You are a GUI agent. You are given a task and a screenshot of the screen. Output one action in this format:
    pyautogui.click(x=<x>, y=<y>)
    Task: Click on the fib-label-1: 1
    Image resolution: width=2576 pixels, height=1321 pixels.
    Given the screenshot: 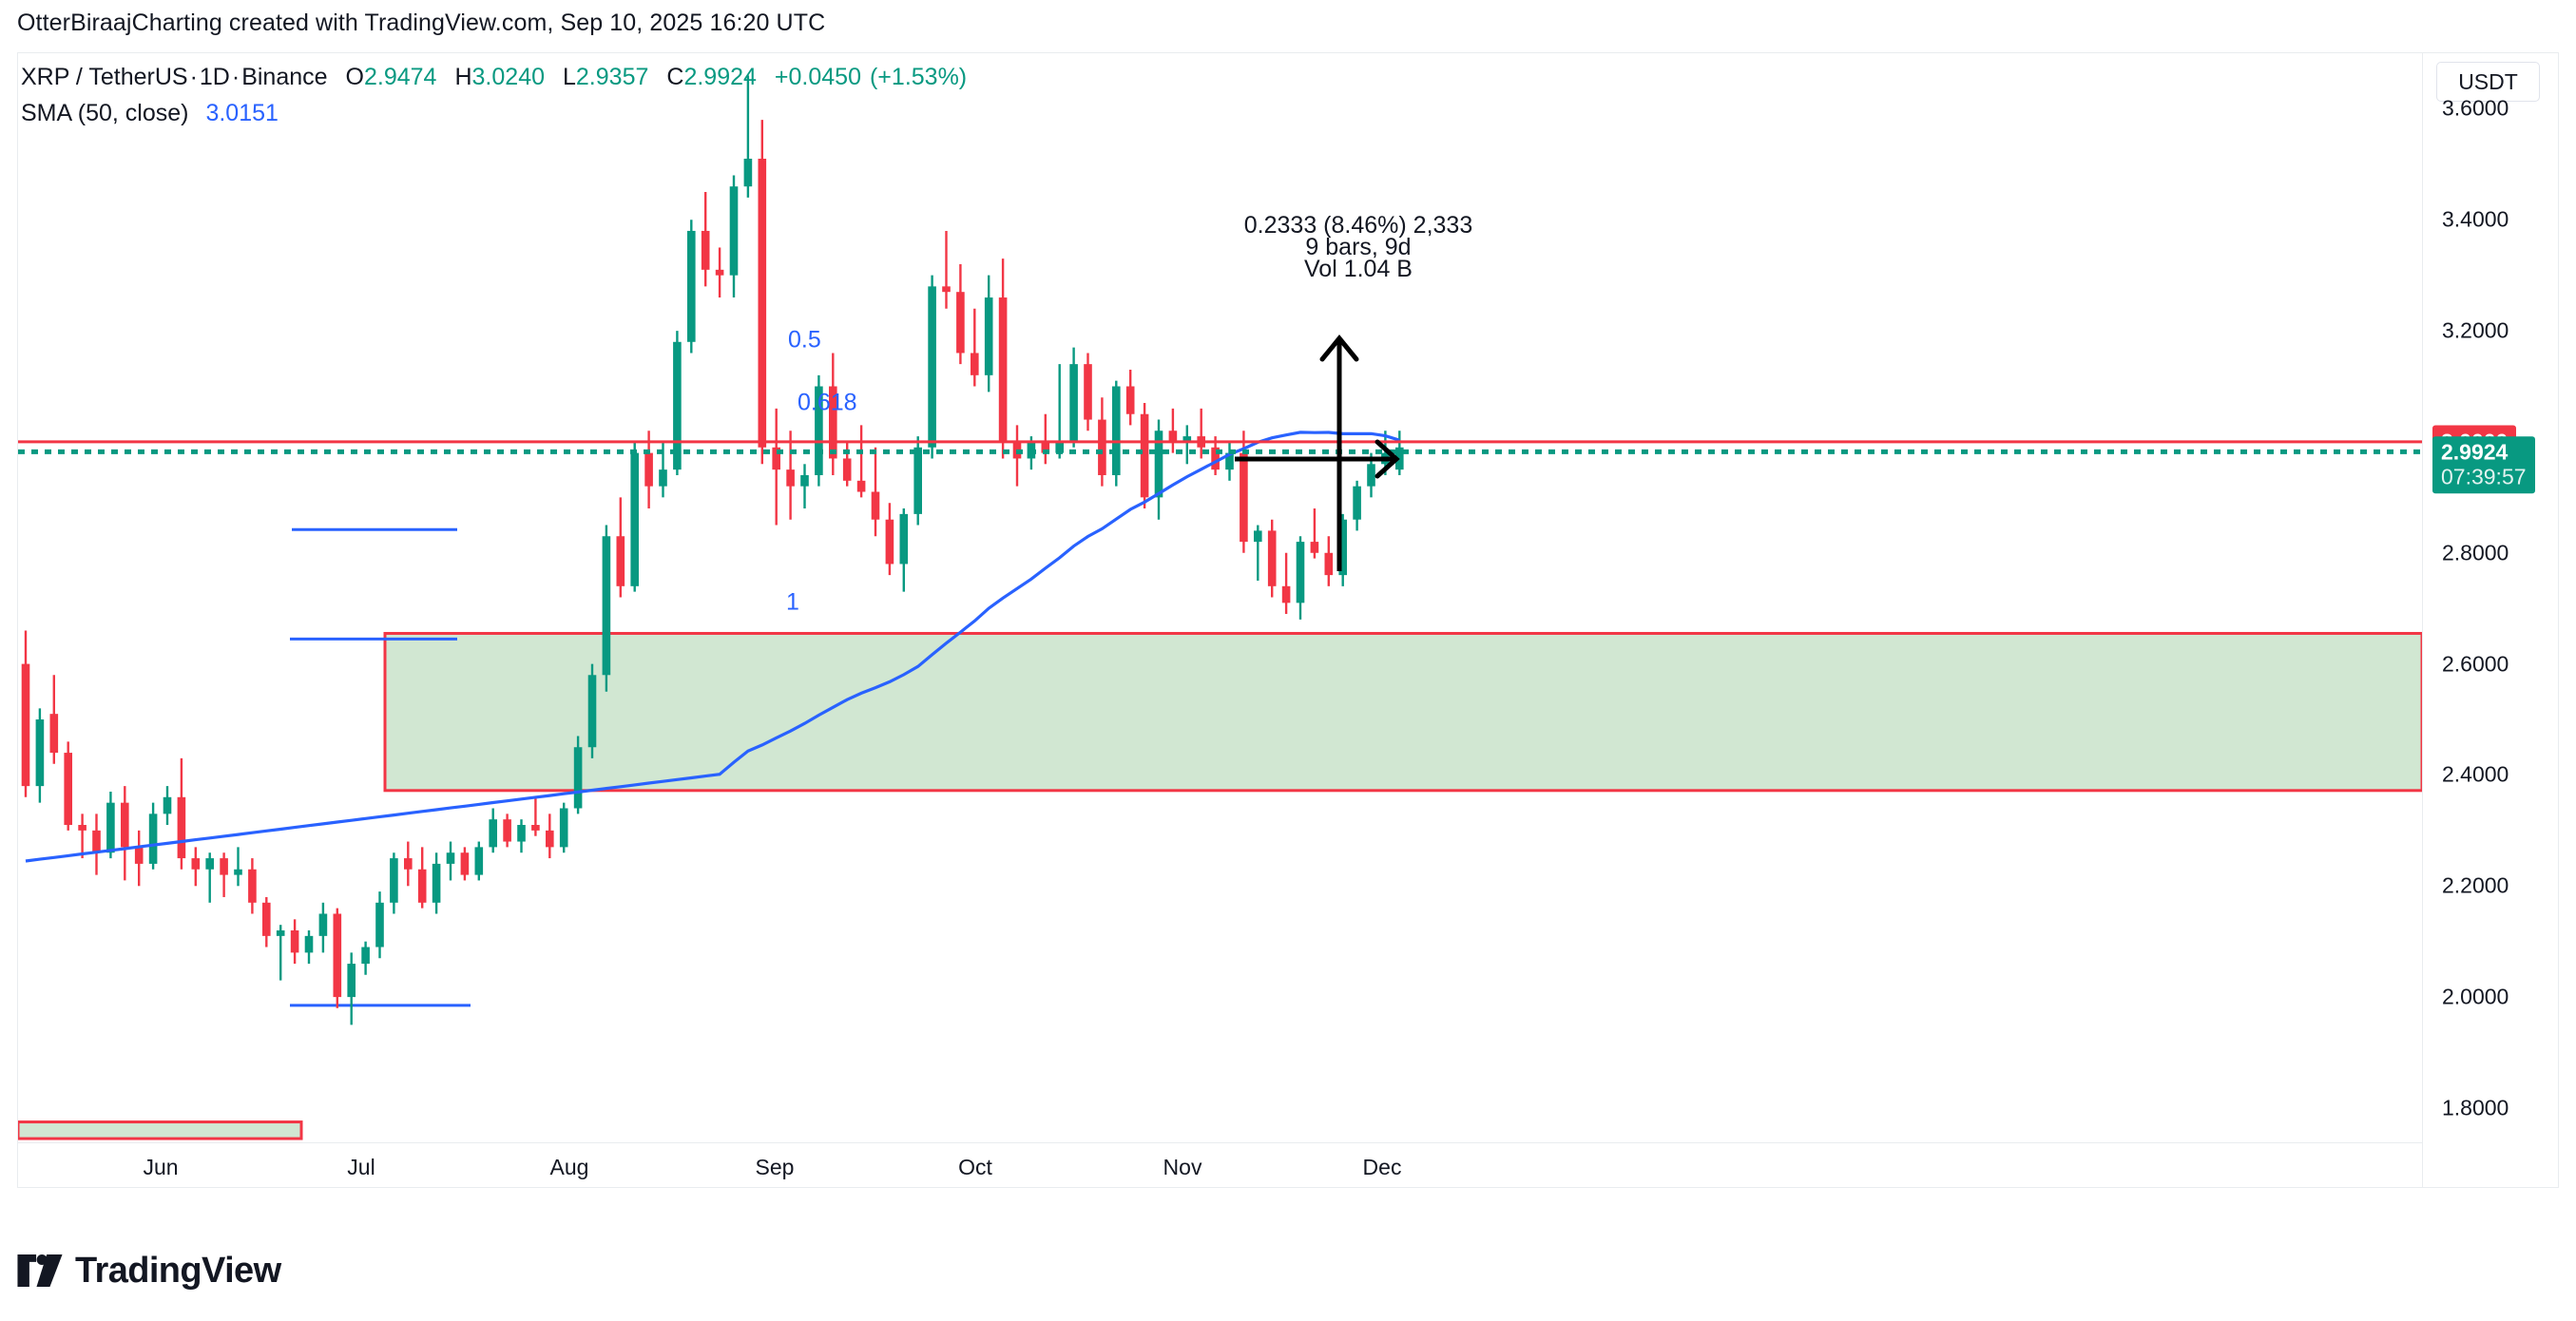 What is the action you would take?
    pyautogui.click(x=793, y=602)
    